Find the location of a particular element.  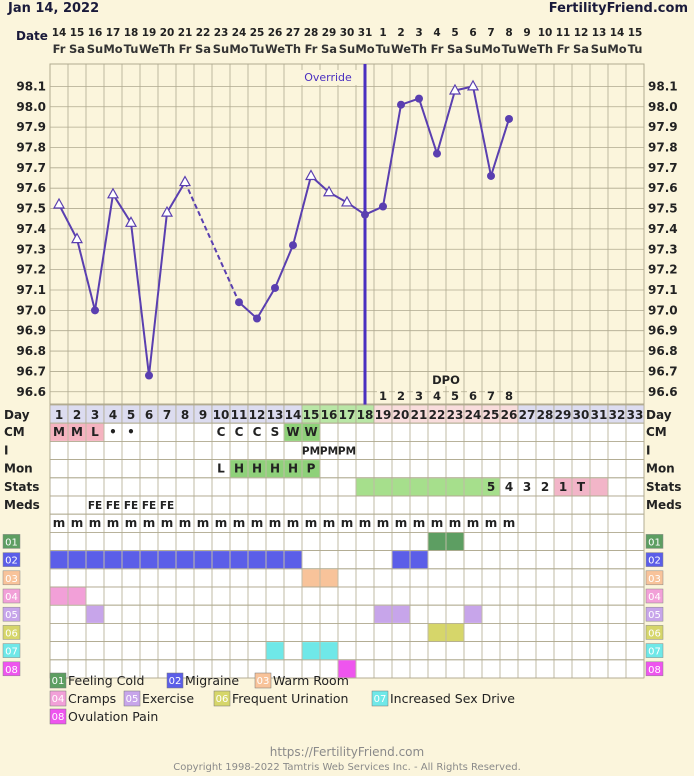

date-tick: 4 is located at coordinates (436, 33).